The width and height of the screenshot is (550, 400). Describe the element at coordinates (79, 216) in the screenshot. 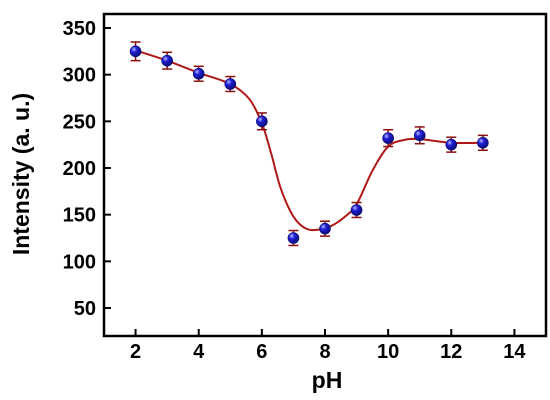

I see `y-tick-label: 150` at that location.